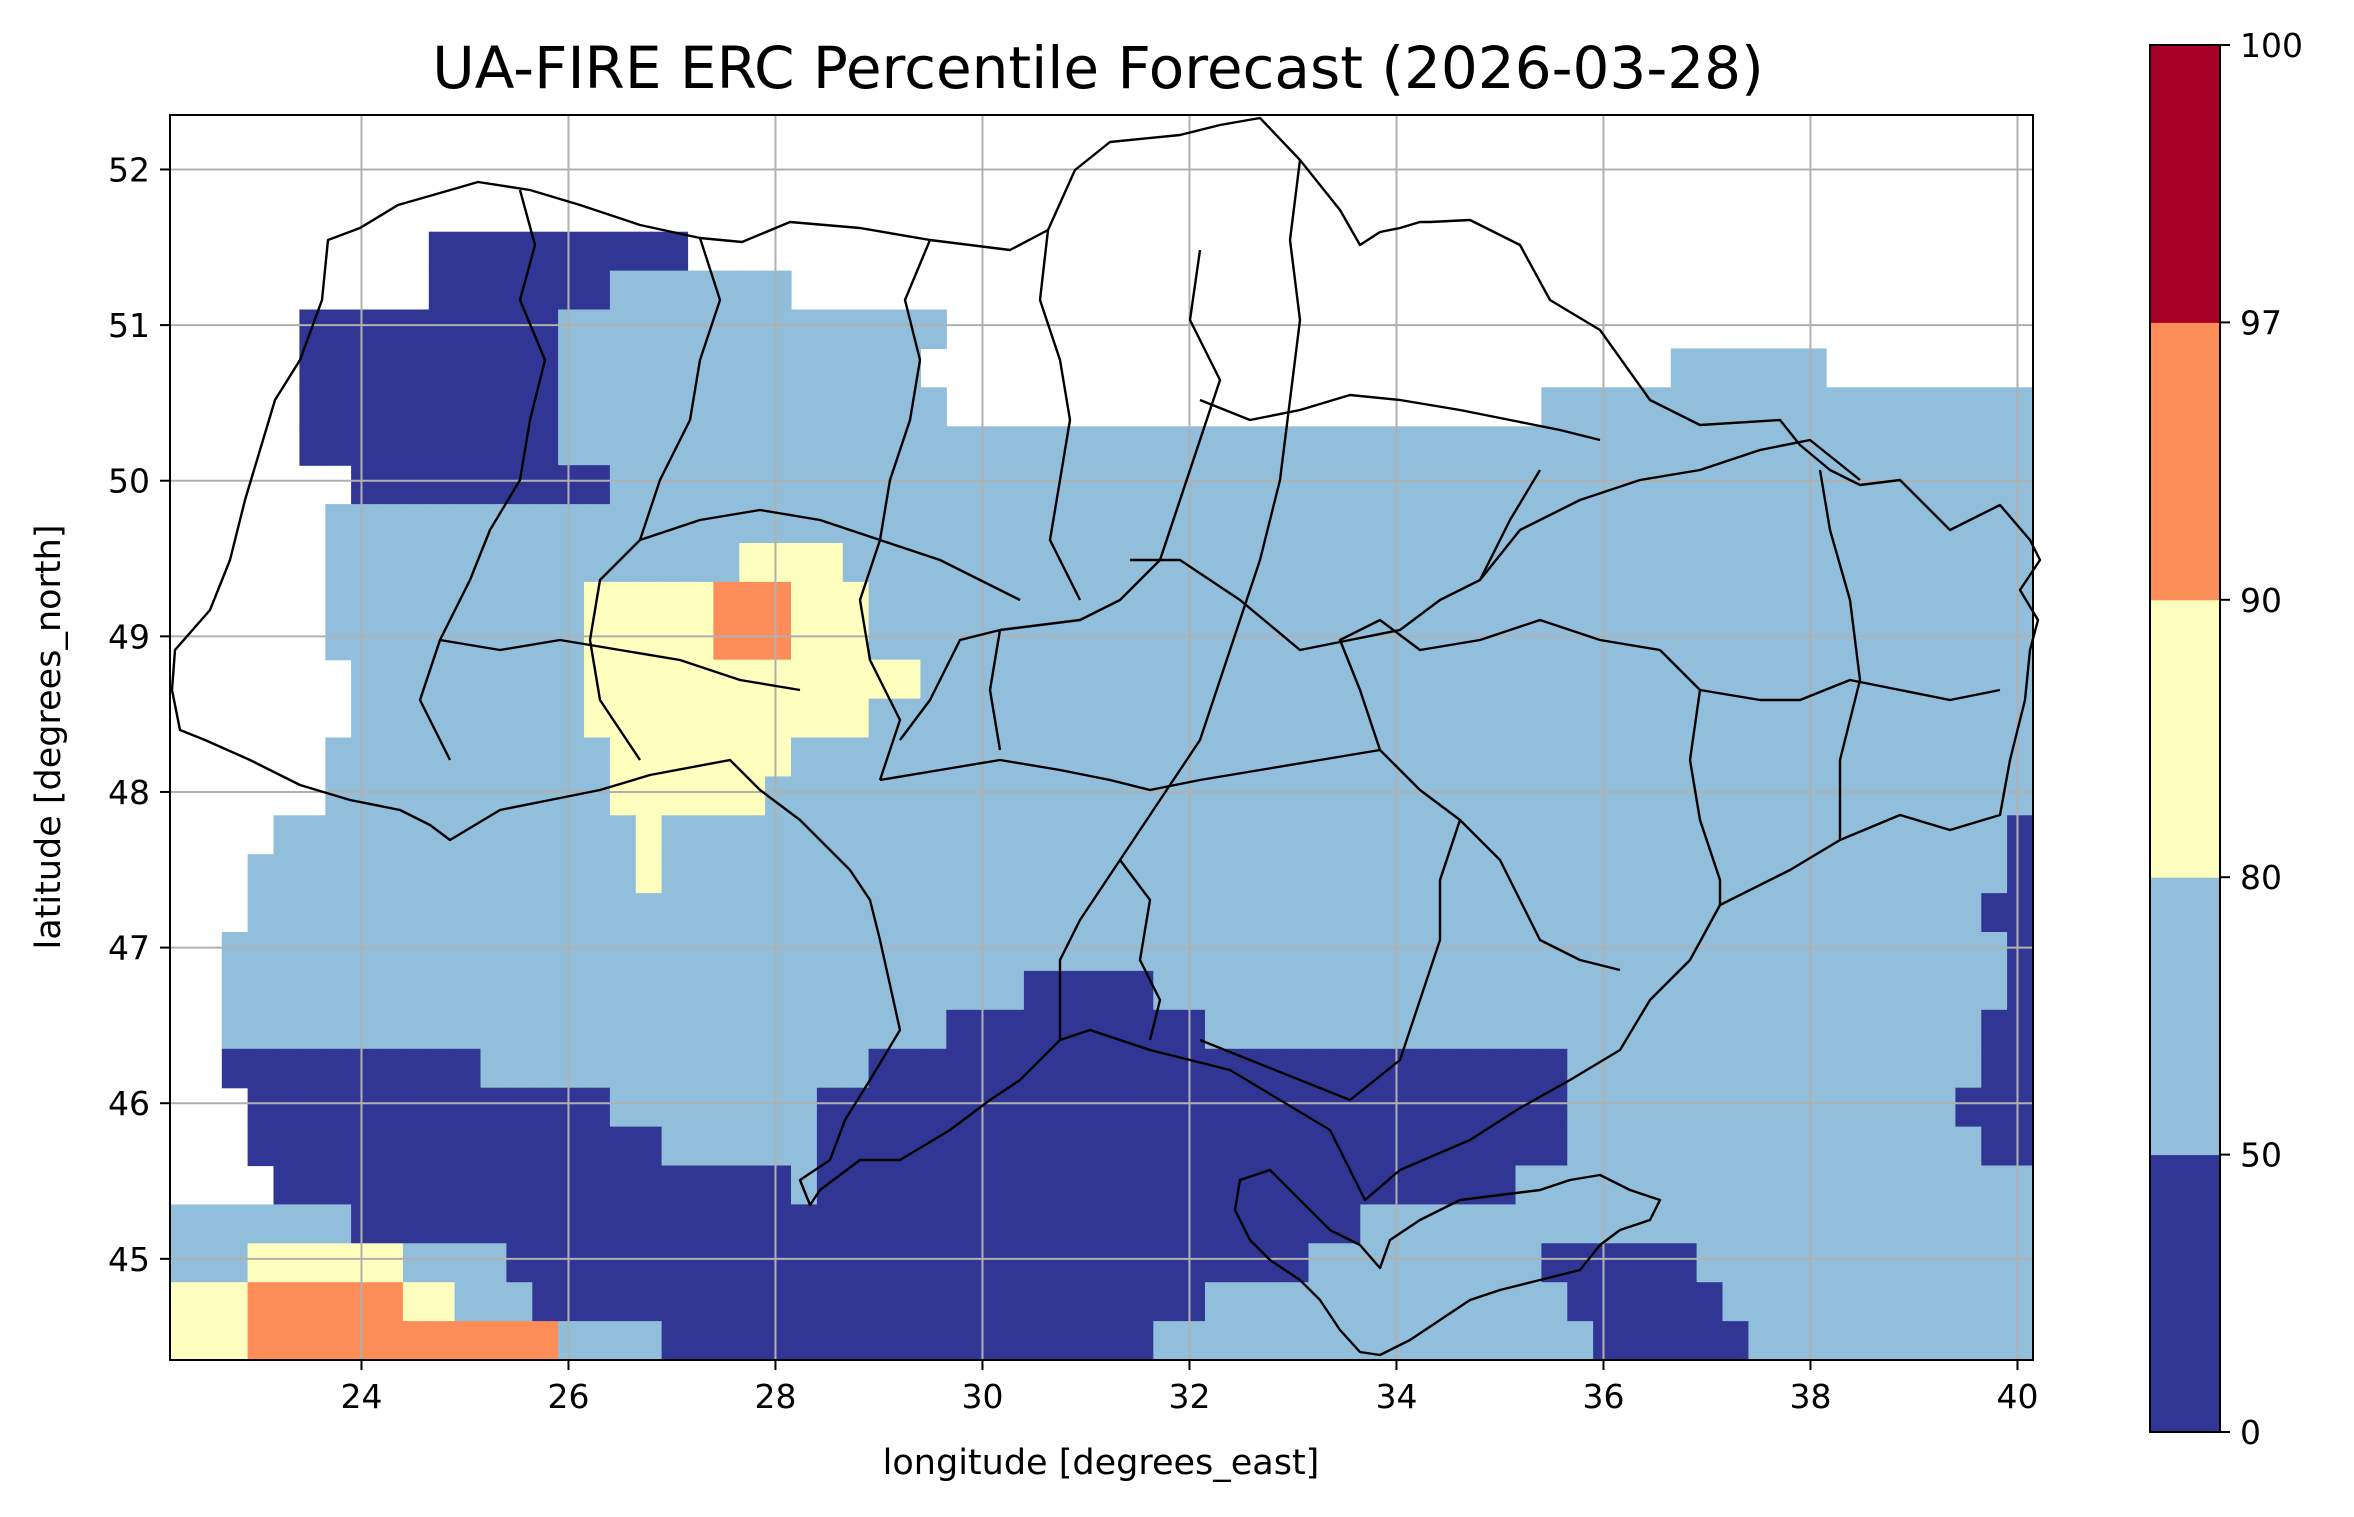 Image resolution: width=2354 pixels, height=1517 pixels. I want to click on y-tick-label: 45, so click(129, 1259).